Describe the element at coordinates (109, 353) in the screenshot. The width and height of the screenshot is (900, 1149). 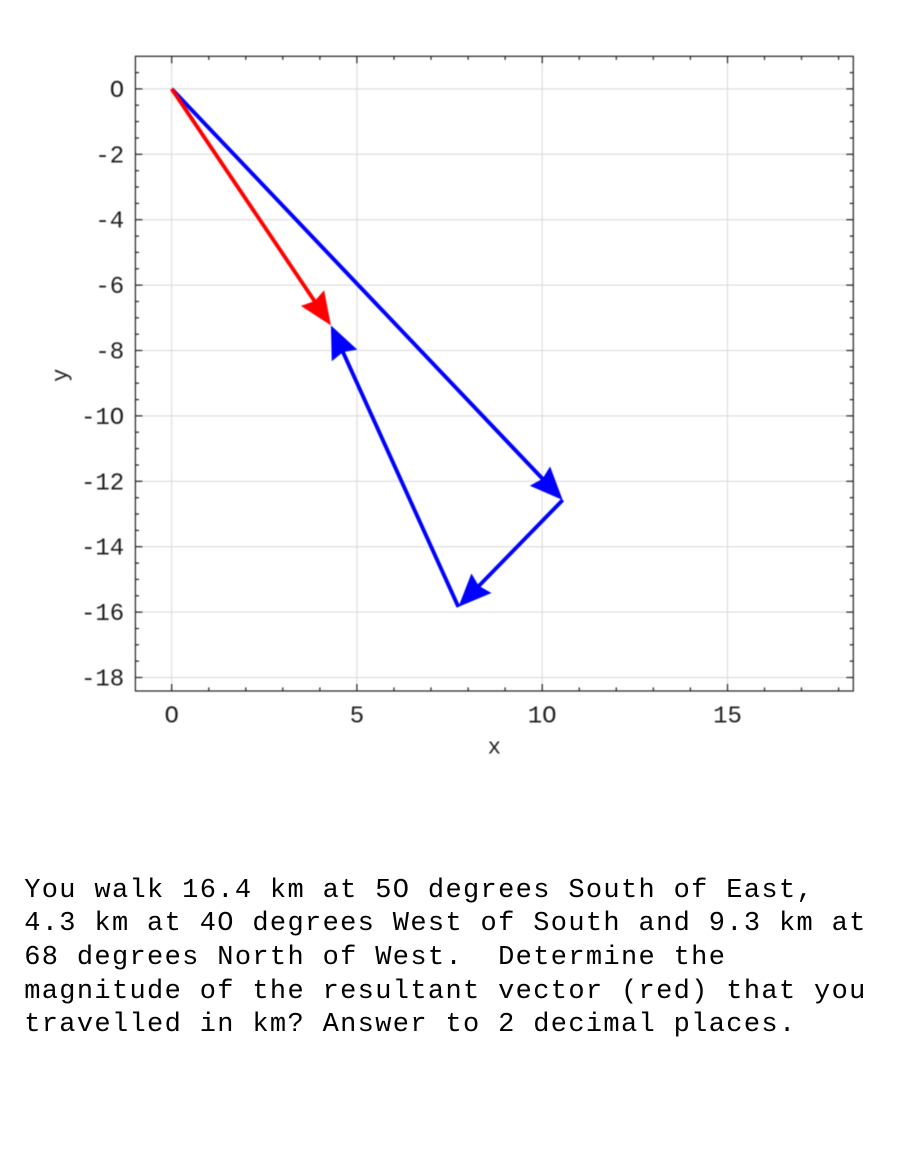
I see `svg-text: -8` at that location.